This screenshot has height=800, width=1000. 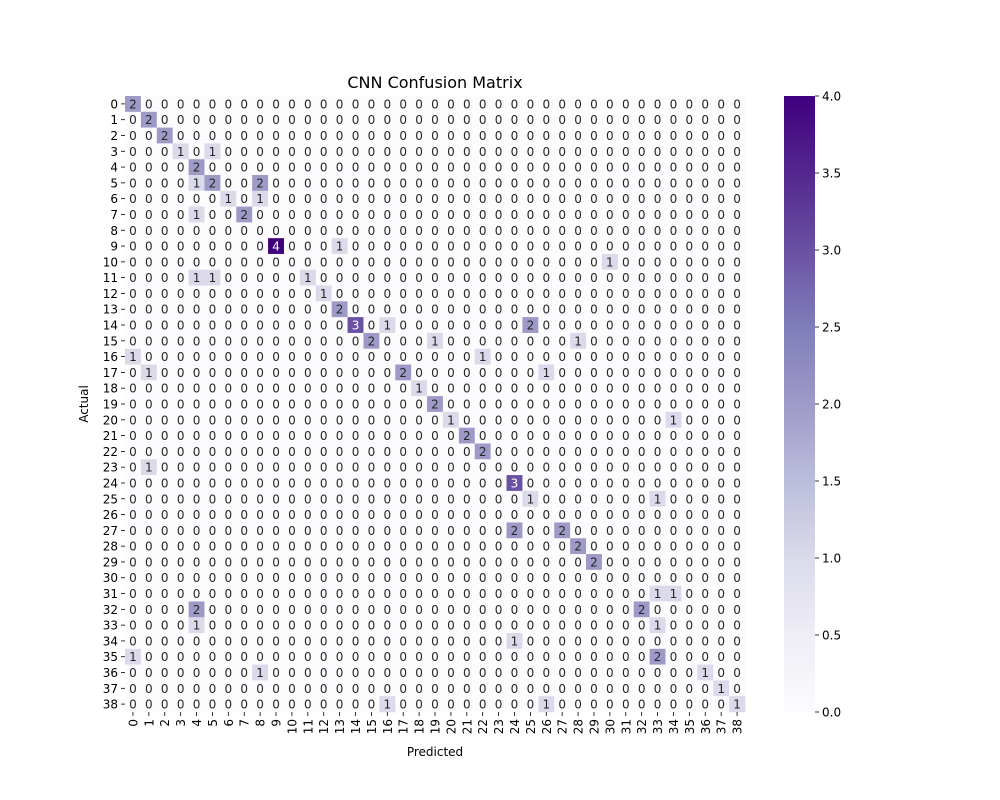 I want to click on y-tick-label: 11, so click(x=110, y=278).